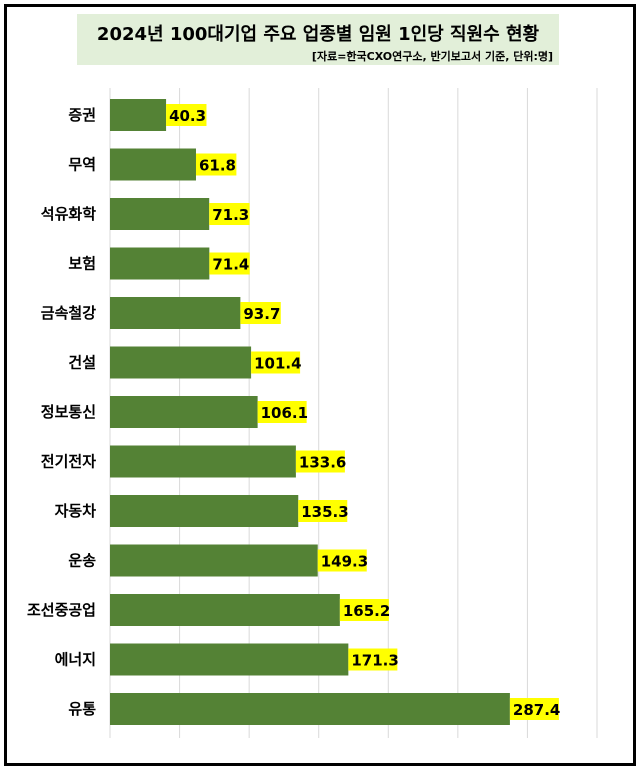 The width and height of the screenshot is (640, 769). I want to click on chart-title: 2024년 100대기업 주요 업종별 임원 1인당 직원수 현황, so click(318, 34).